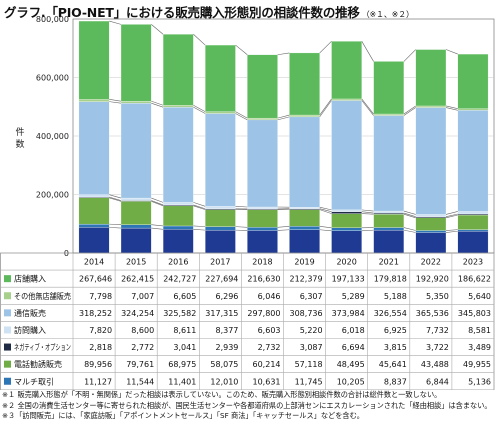 This screenshot has height=437, width=500. I want to click on data-label: 6,307, so click(311, 296).